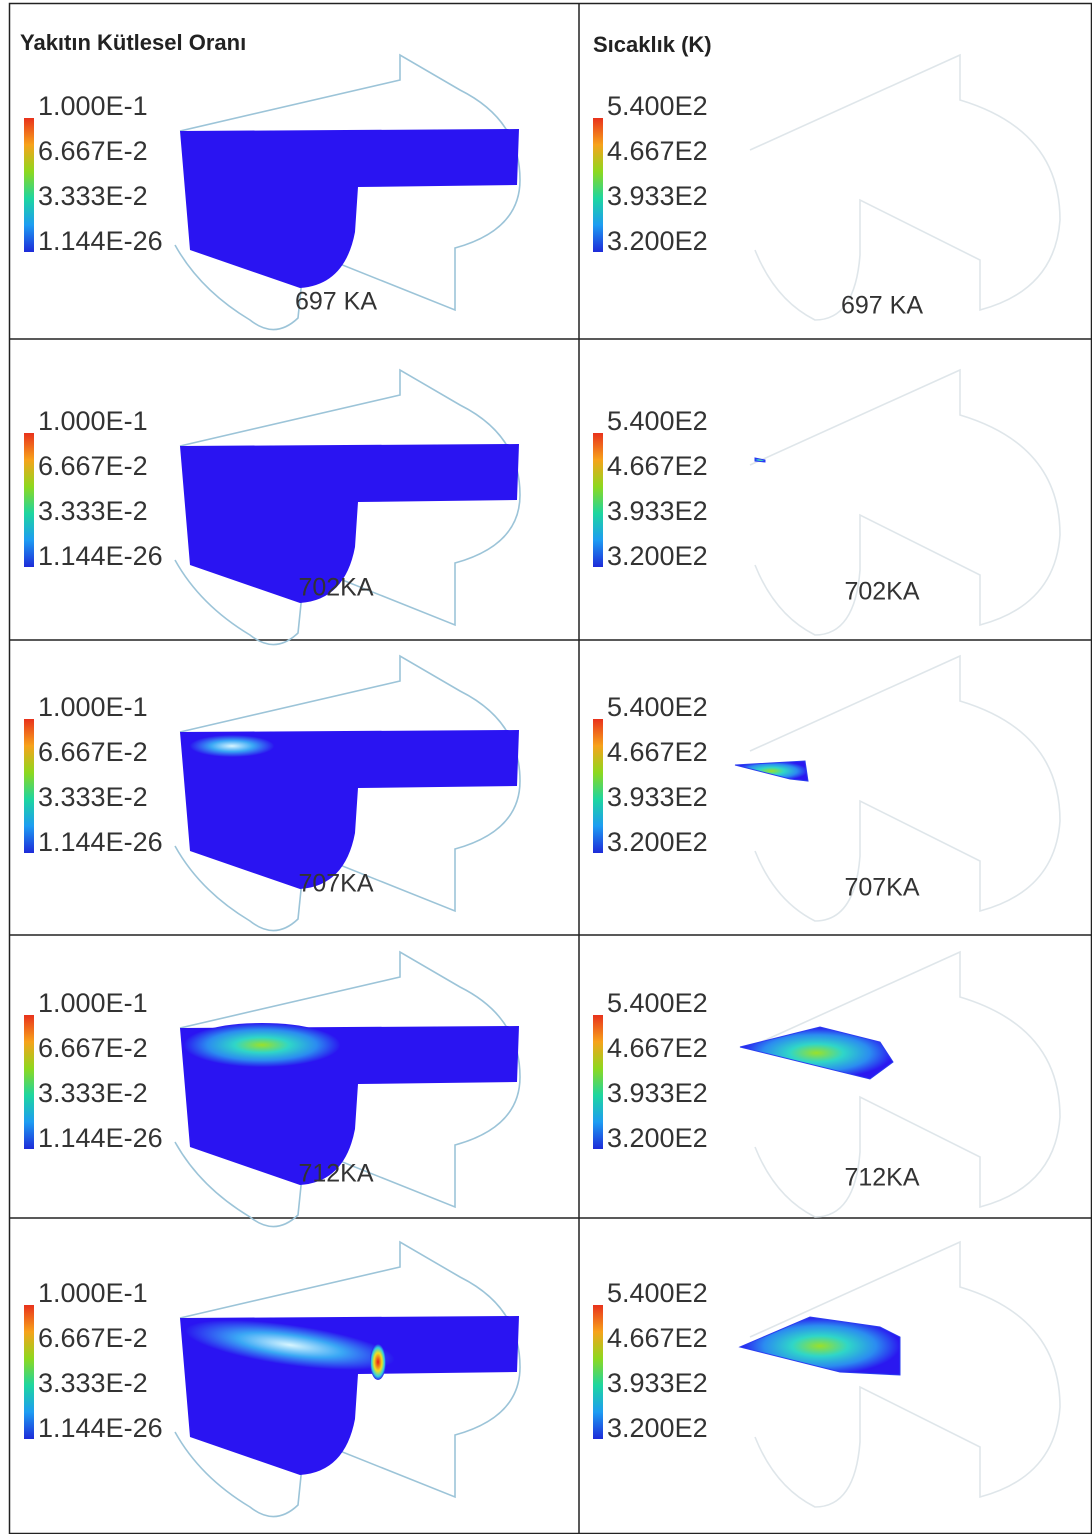 The height and width of the screenshot is (1534, 1092). I want to click on column-header: Yakıtın Kütlesel Oranı, so click(133, 42).